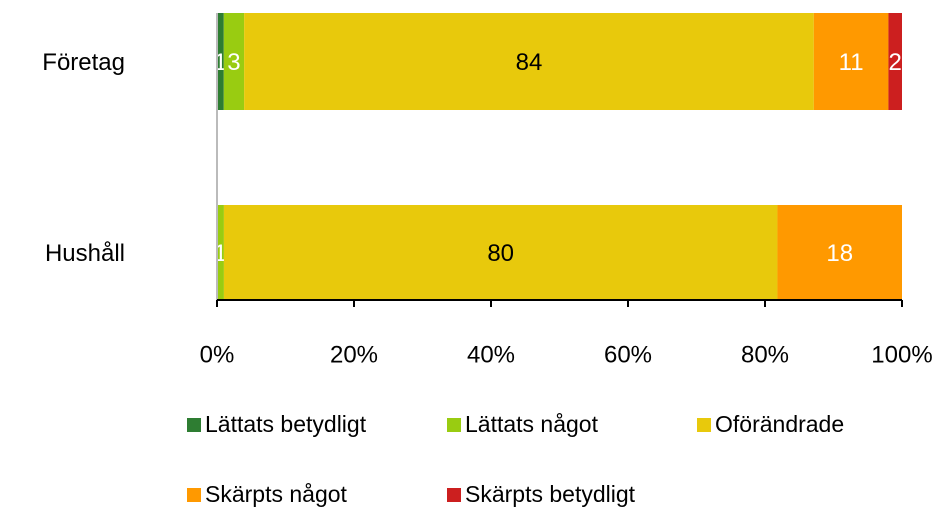  I want to click on legend-label: Skärpts betydligt, so click(550, 494).